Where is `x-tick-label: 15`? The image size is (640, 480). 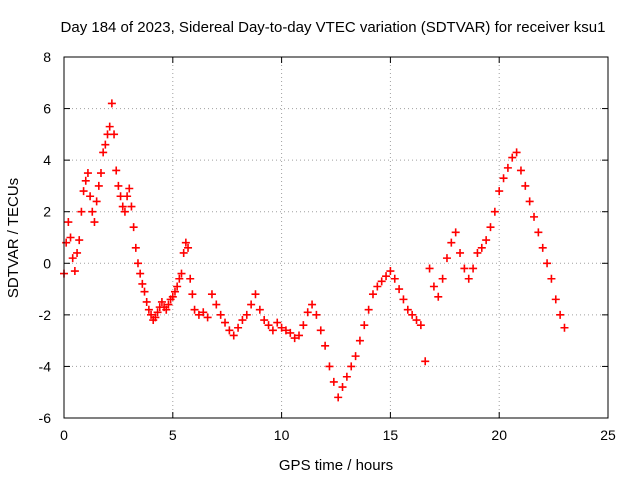 x-tick-label: 15 is located at coordinates (391, 435).